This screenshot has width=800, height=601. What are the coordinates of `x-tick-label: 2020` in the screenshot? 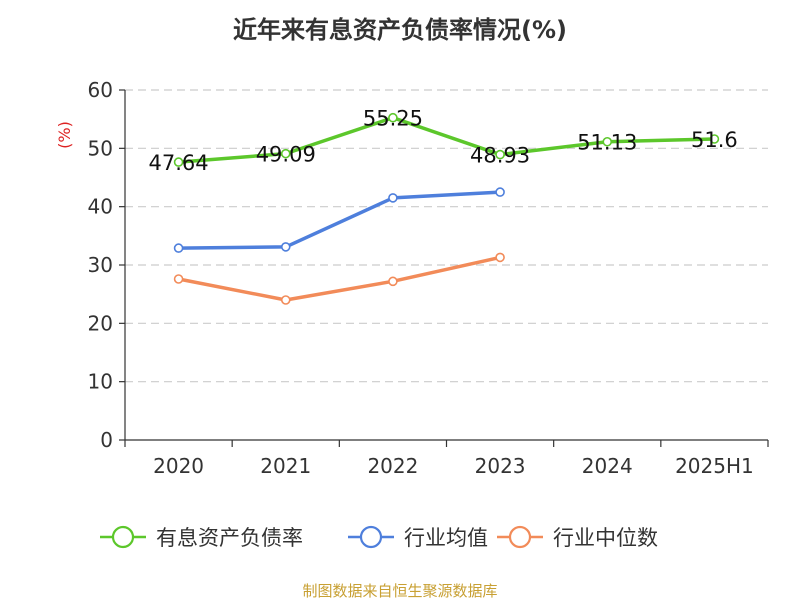 It's located at (178, 466).